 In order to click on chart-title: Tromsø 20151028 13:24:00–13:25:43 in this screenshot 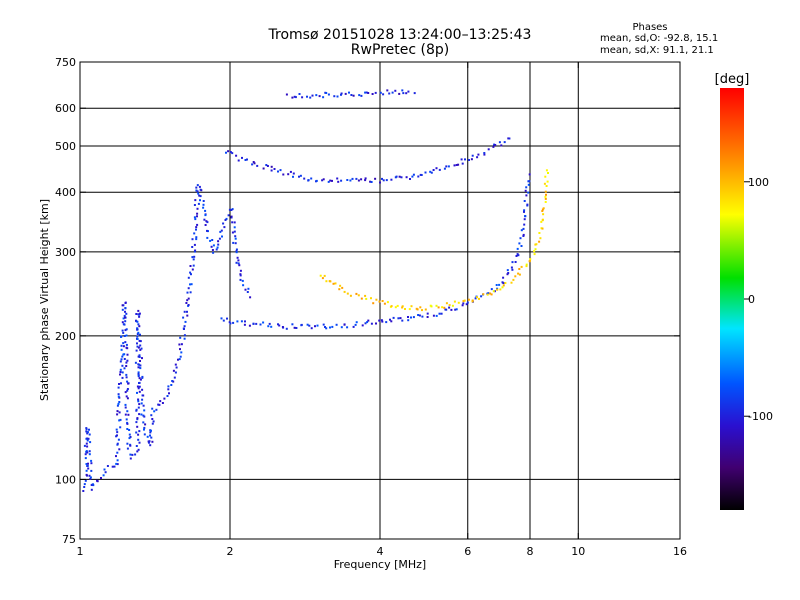, I will do `click(400, 35)`.